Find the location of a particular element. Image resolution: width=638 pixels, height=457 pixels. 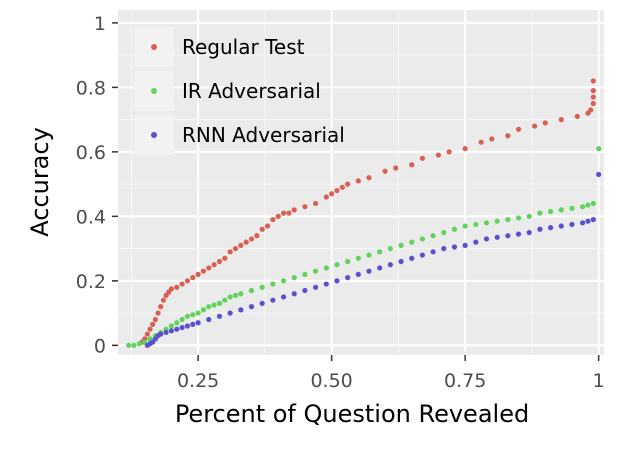

y-tick-label: 0.6 is located at coordinates (91, 153).